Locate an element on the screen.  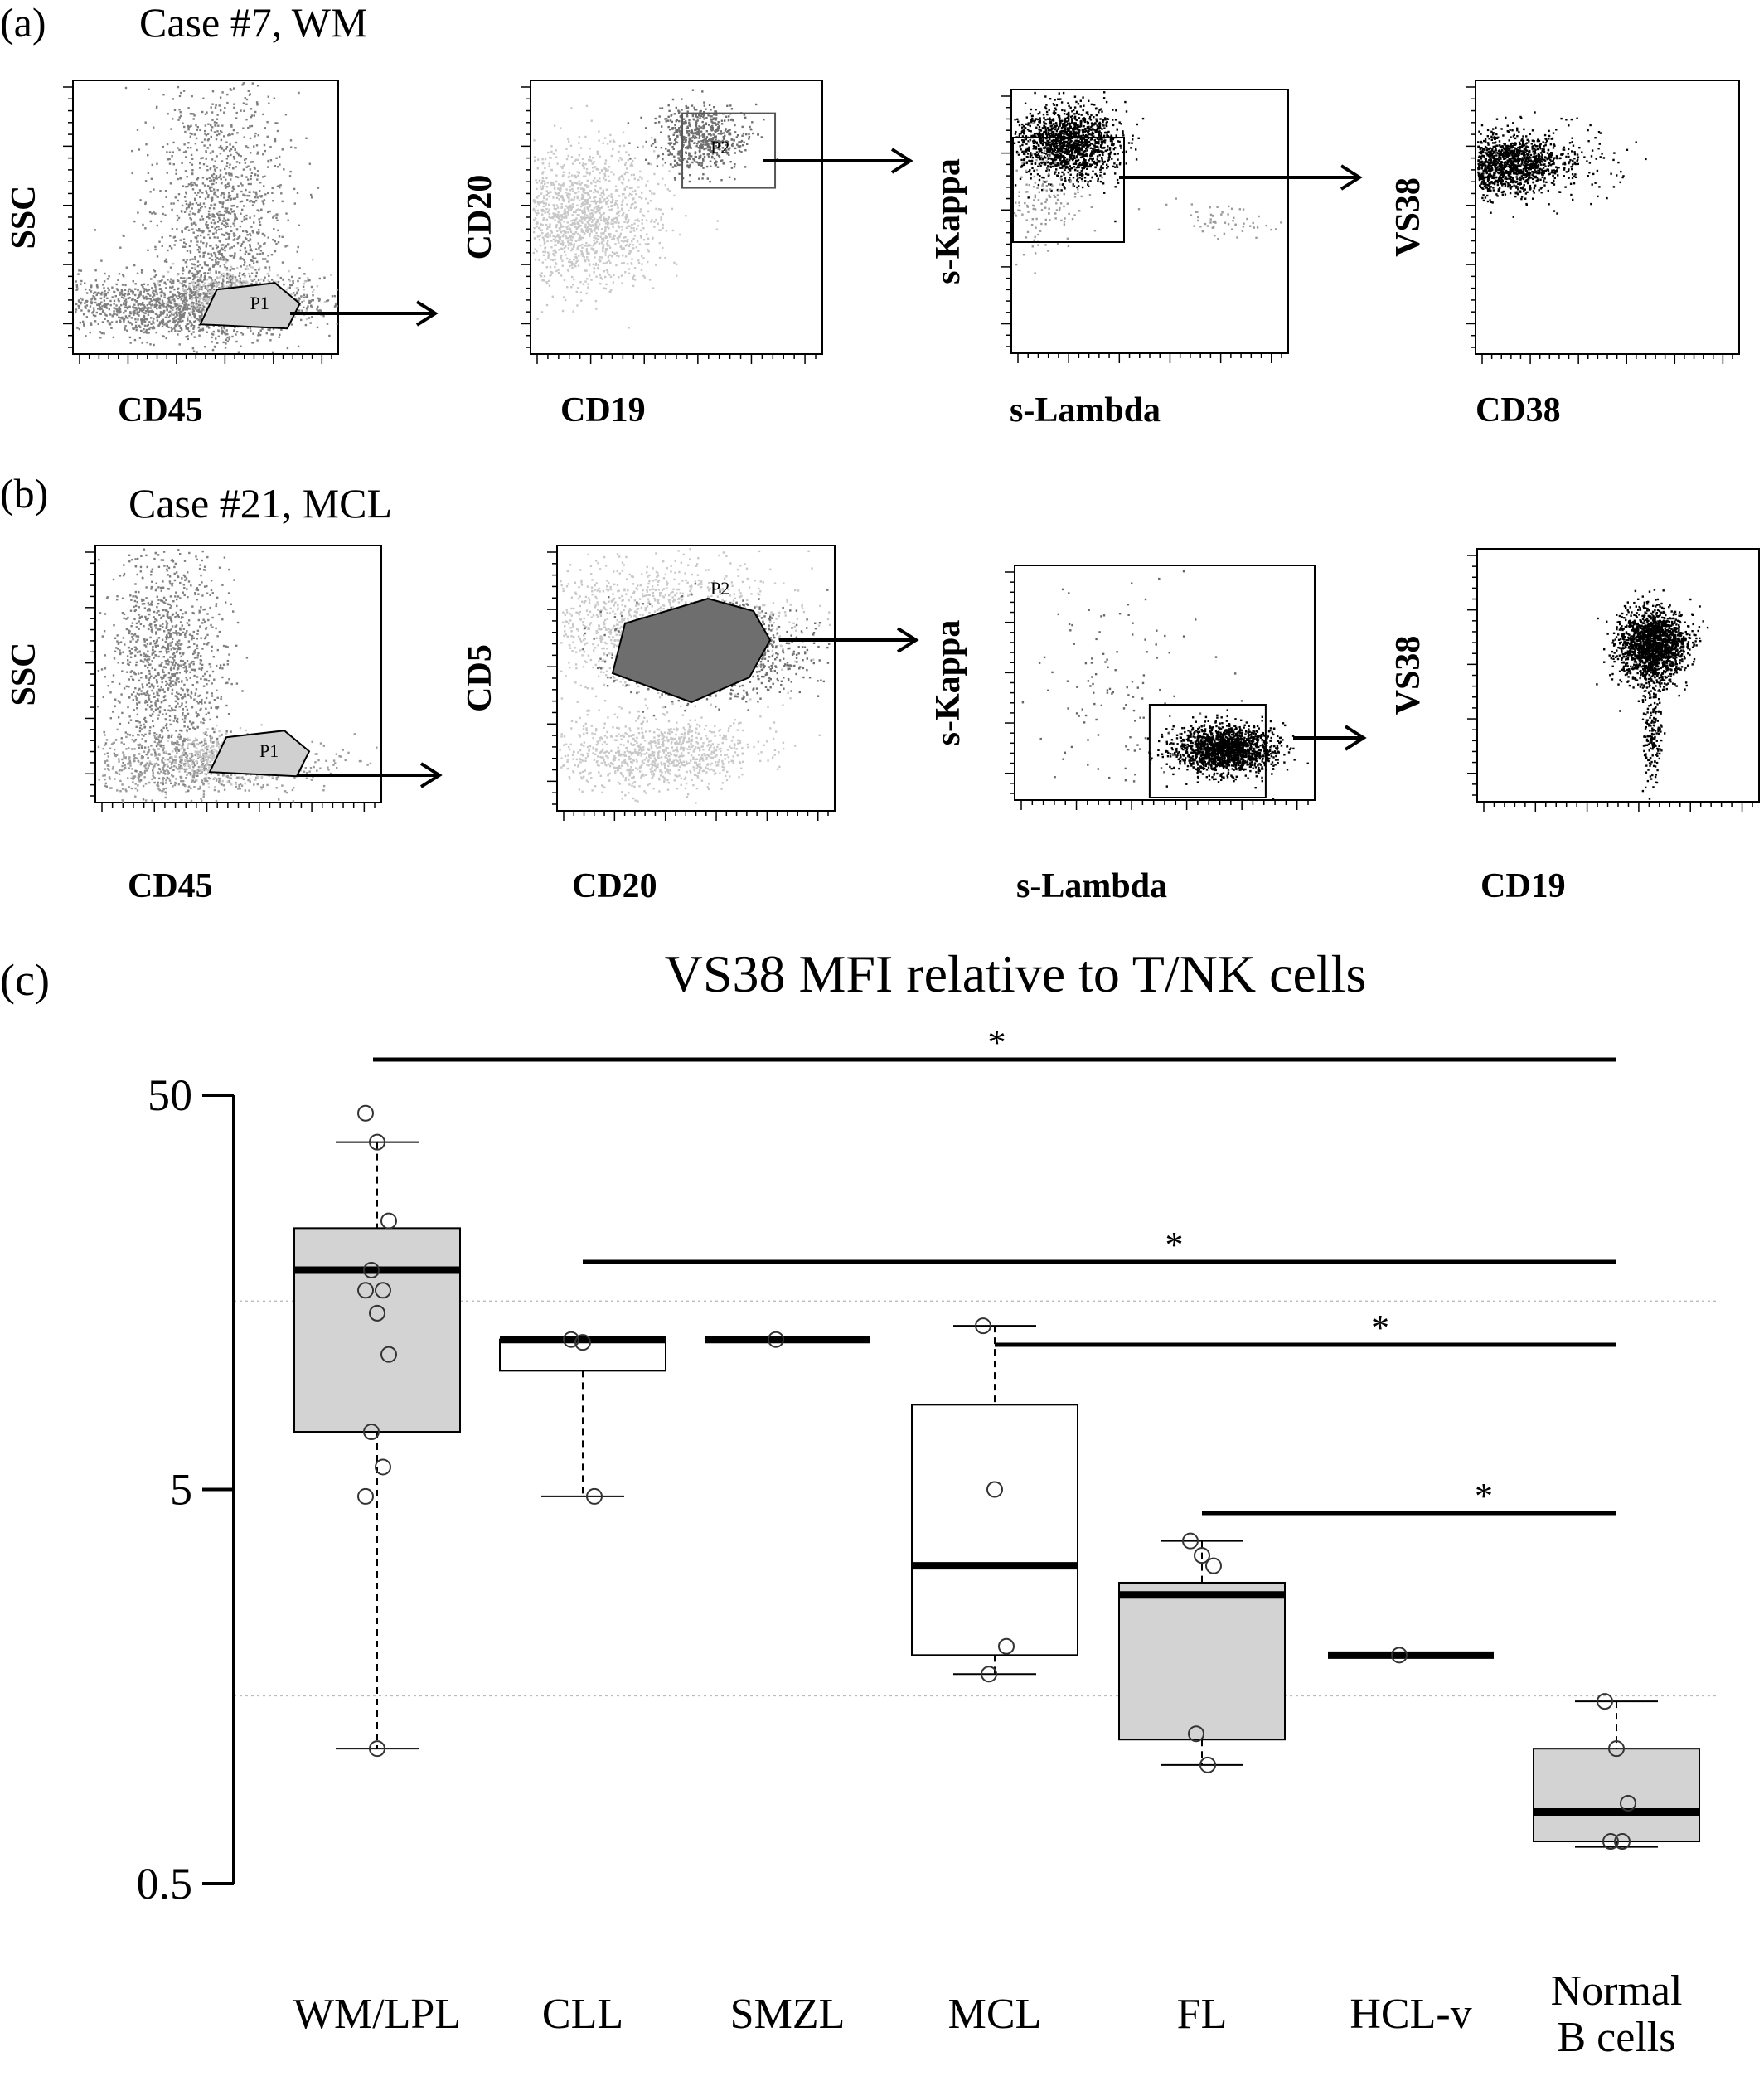
box-wm-lpl is located at coordinates (377, 1431).